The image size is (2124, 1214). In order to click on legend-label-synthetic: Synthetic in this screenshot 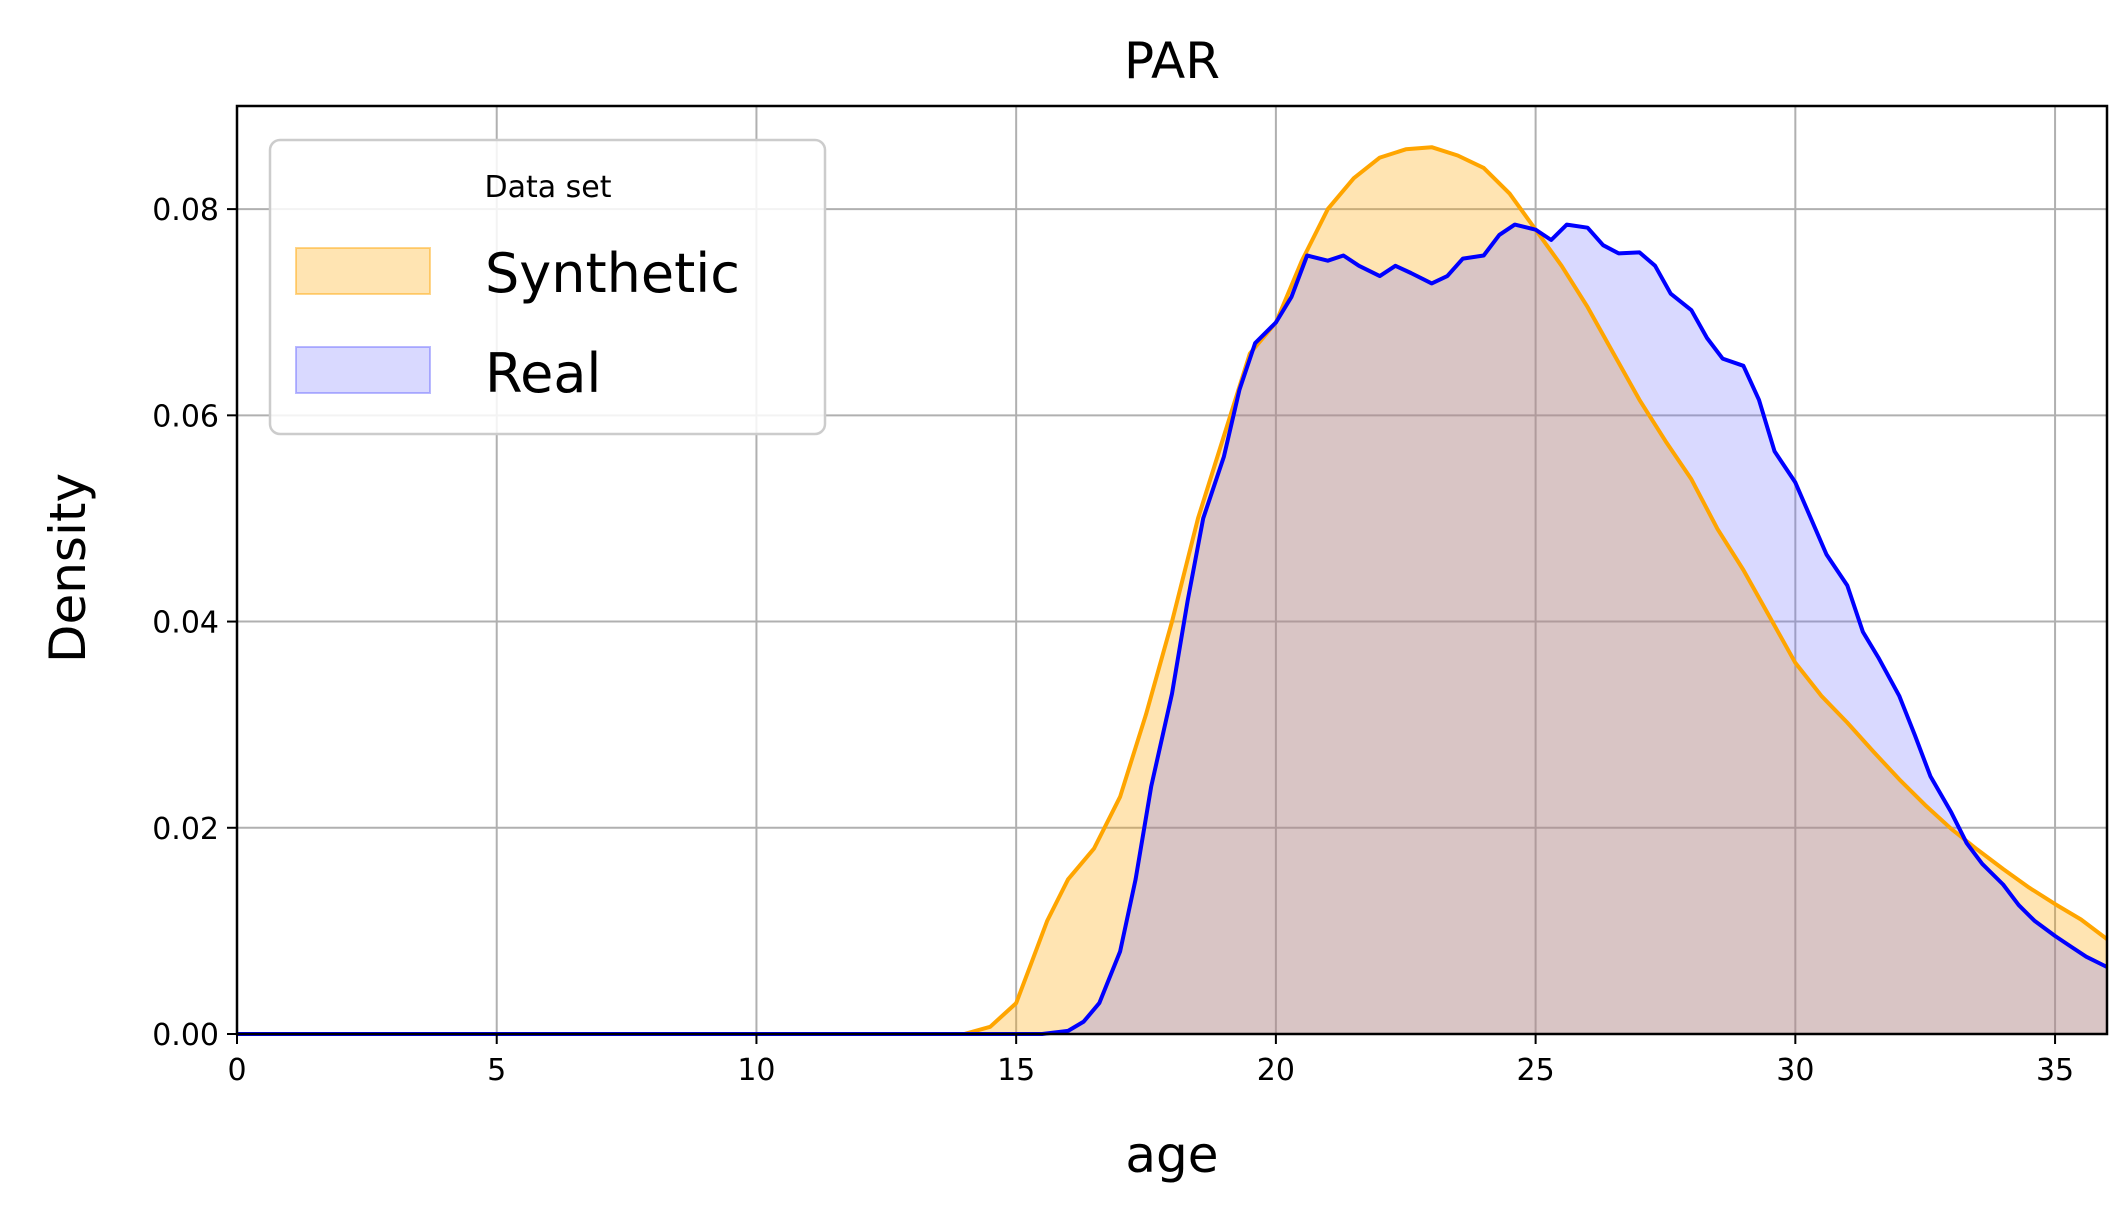, I will do `click(612, 273)`.